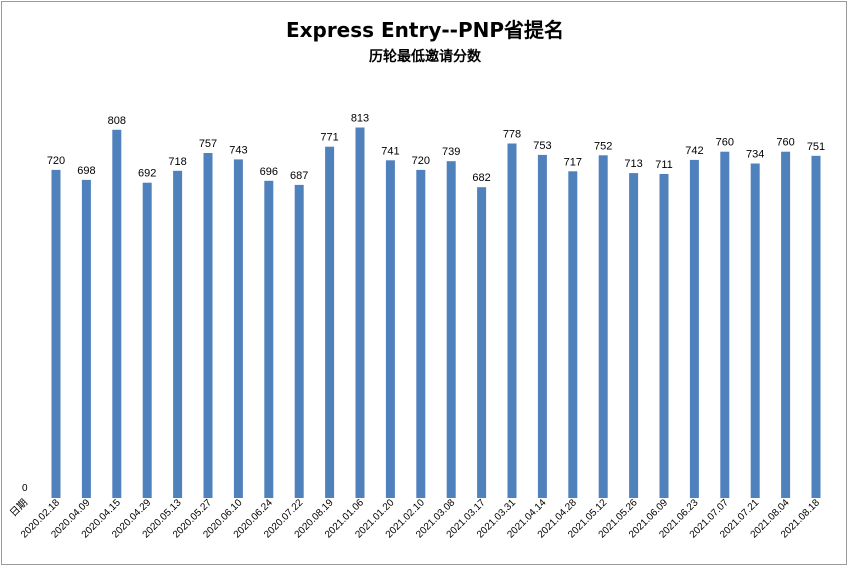 The height and width of the screenshot is (568, 850). I want to click on value-label-2021.08.18: 751, so click(816, 147).